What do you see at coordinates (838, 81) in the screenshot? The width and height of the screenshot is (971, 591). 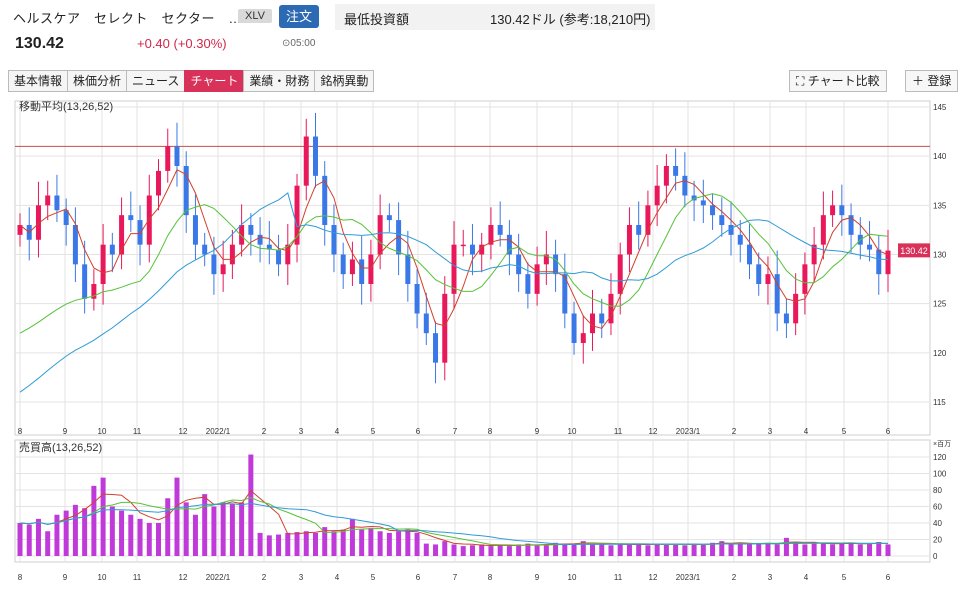 I see `chart-compare-button: ⛶ チャート比較` at bounding box center [838, 81].